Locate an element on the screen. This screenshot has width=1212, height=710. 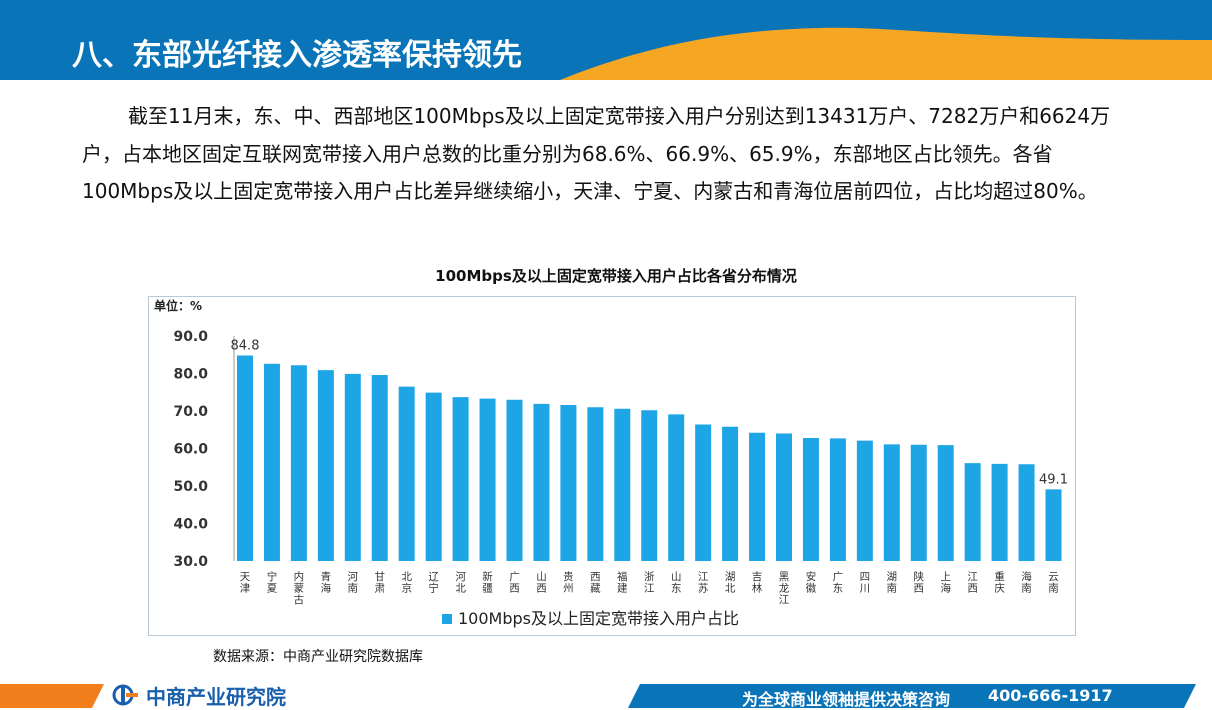
x-tick-label: 黑龙江 is located at coordinates (784, 588).